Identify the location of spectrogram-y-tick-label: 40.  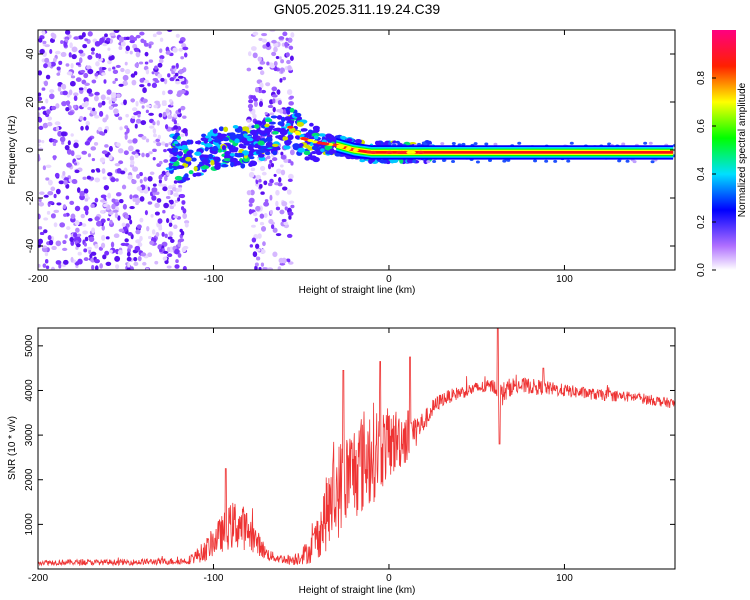
(30, 54).